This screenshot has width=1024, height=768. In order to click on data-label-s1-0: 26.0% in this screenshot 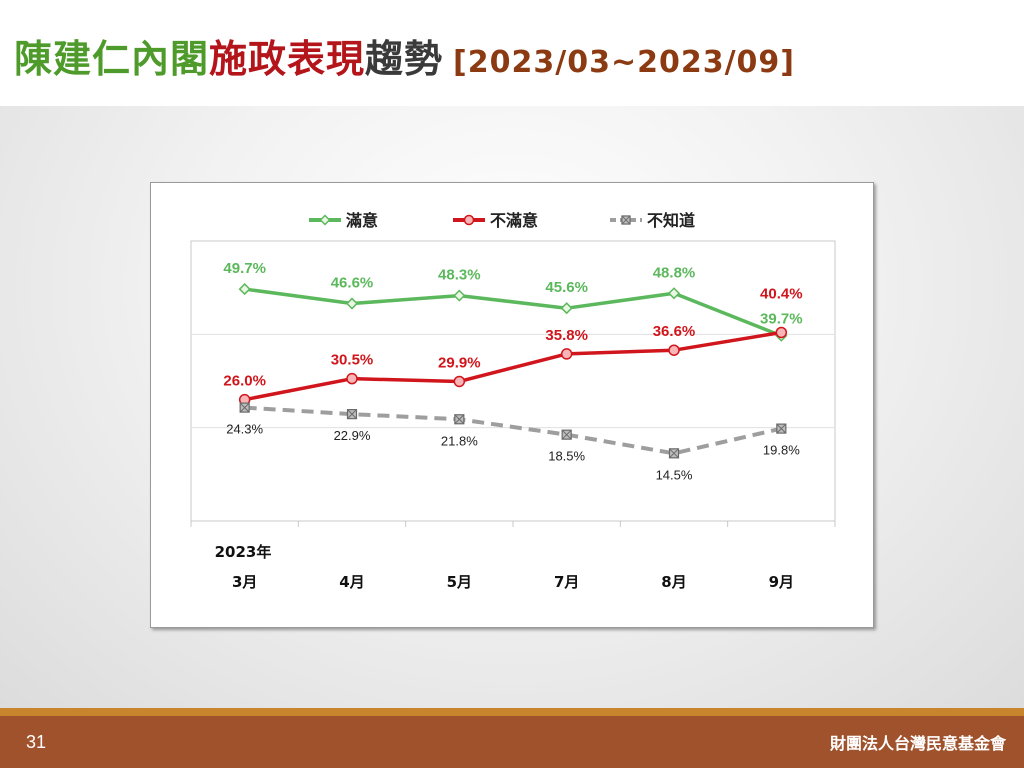, I will do `click(244, 381)`.